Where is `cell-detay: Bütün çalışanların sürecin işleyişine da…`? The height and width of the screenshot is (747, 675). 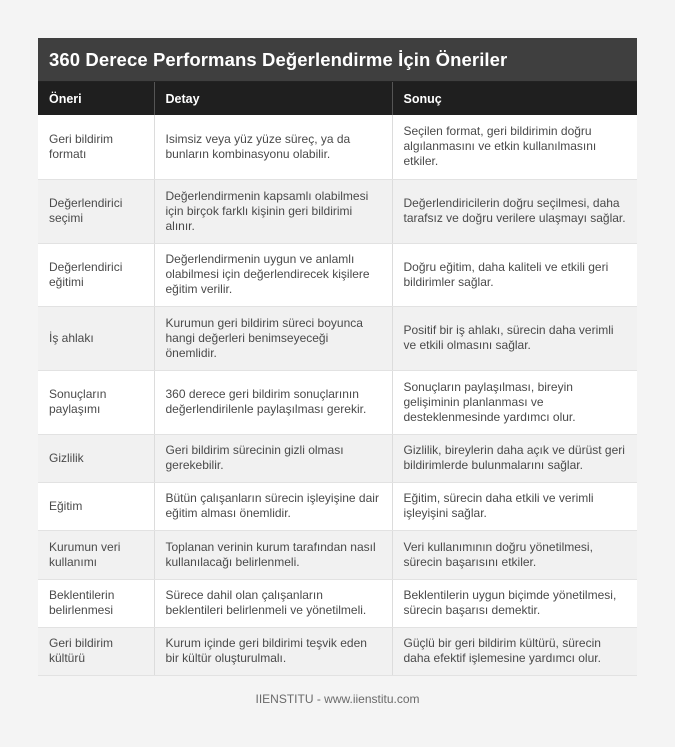 cell-detay: Bütün çalışanların sürecin işleyişine da… is located at coordinates (273, 506).